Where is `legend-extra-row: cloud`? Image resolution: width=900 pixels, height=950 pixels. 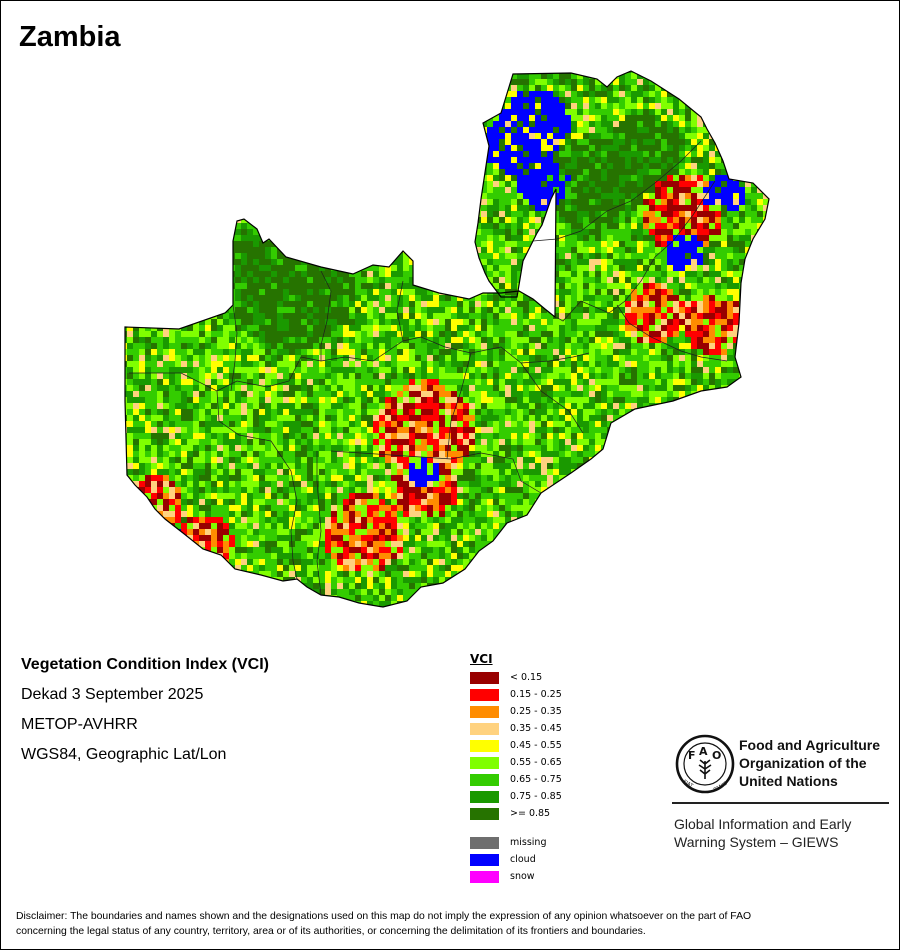
legend-extra-row: cloud is located at coordinates (516, 859).